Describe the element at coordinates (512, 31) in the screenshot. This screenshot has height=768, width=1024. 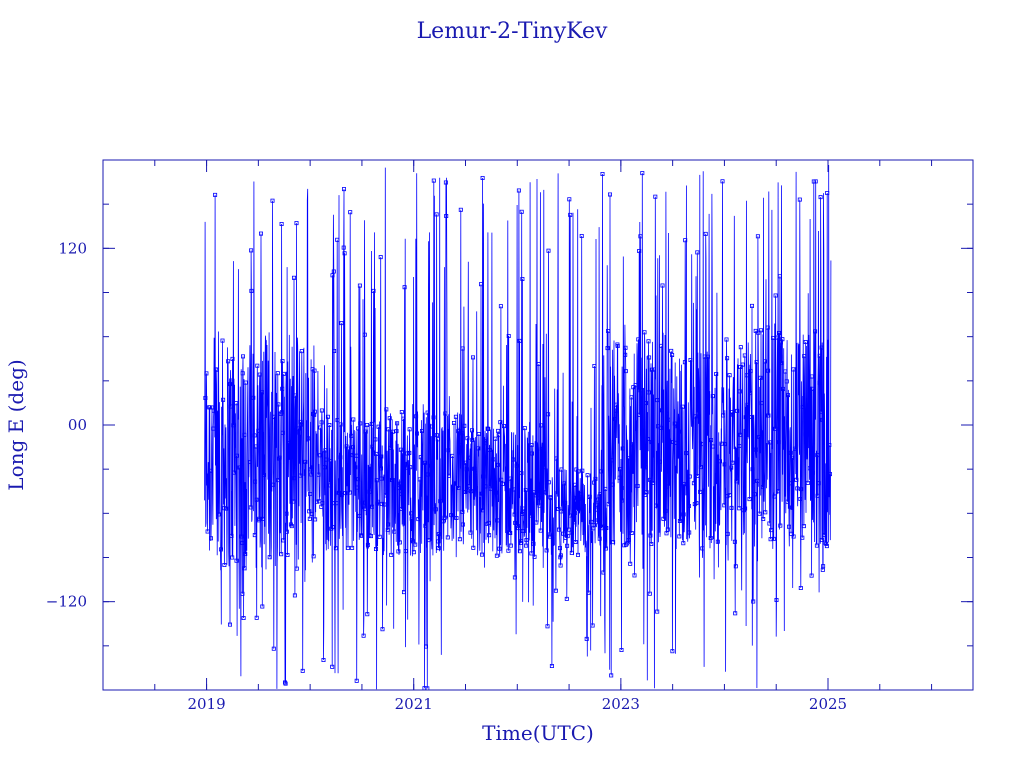
I see `chart-title: Lemur-2-TinyKev` at that location.